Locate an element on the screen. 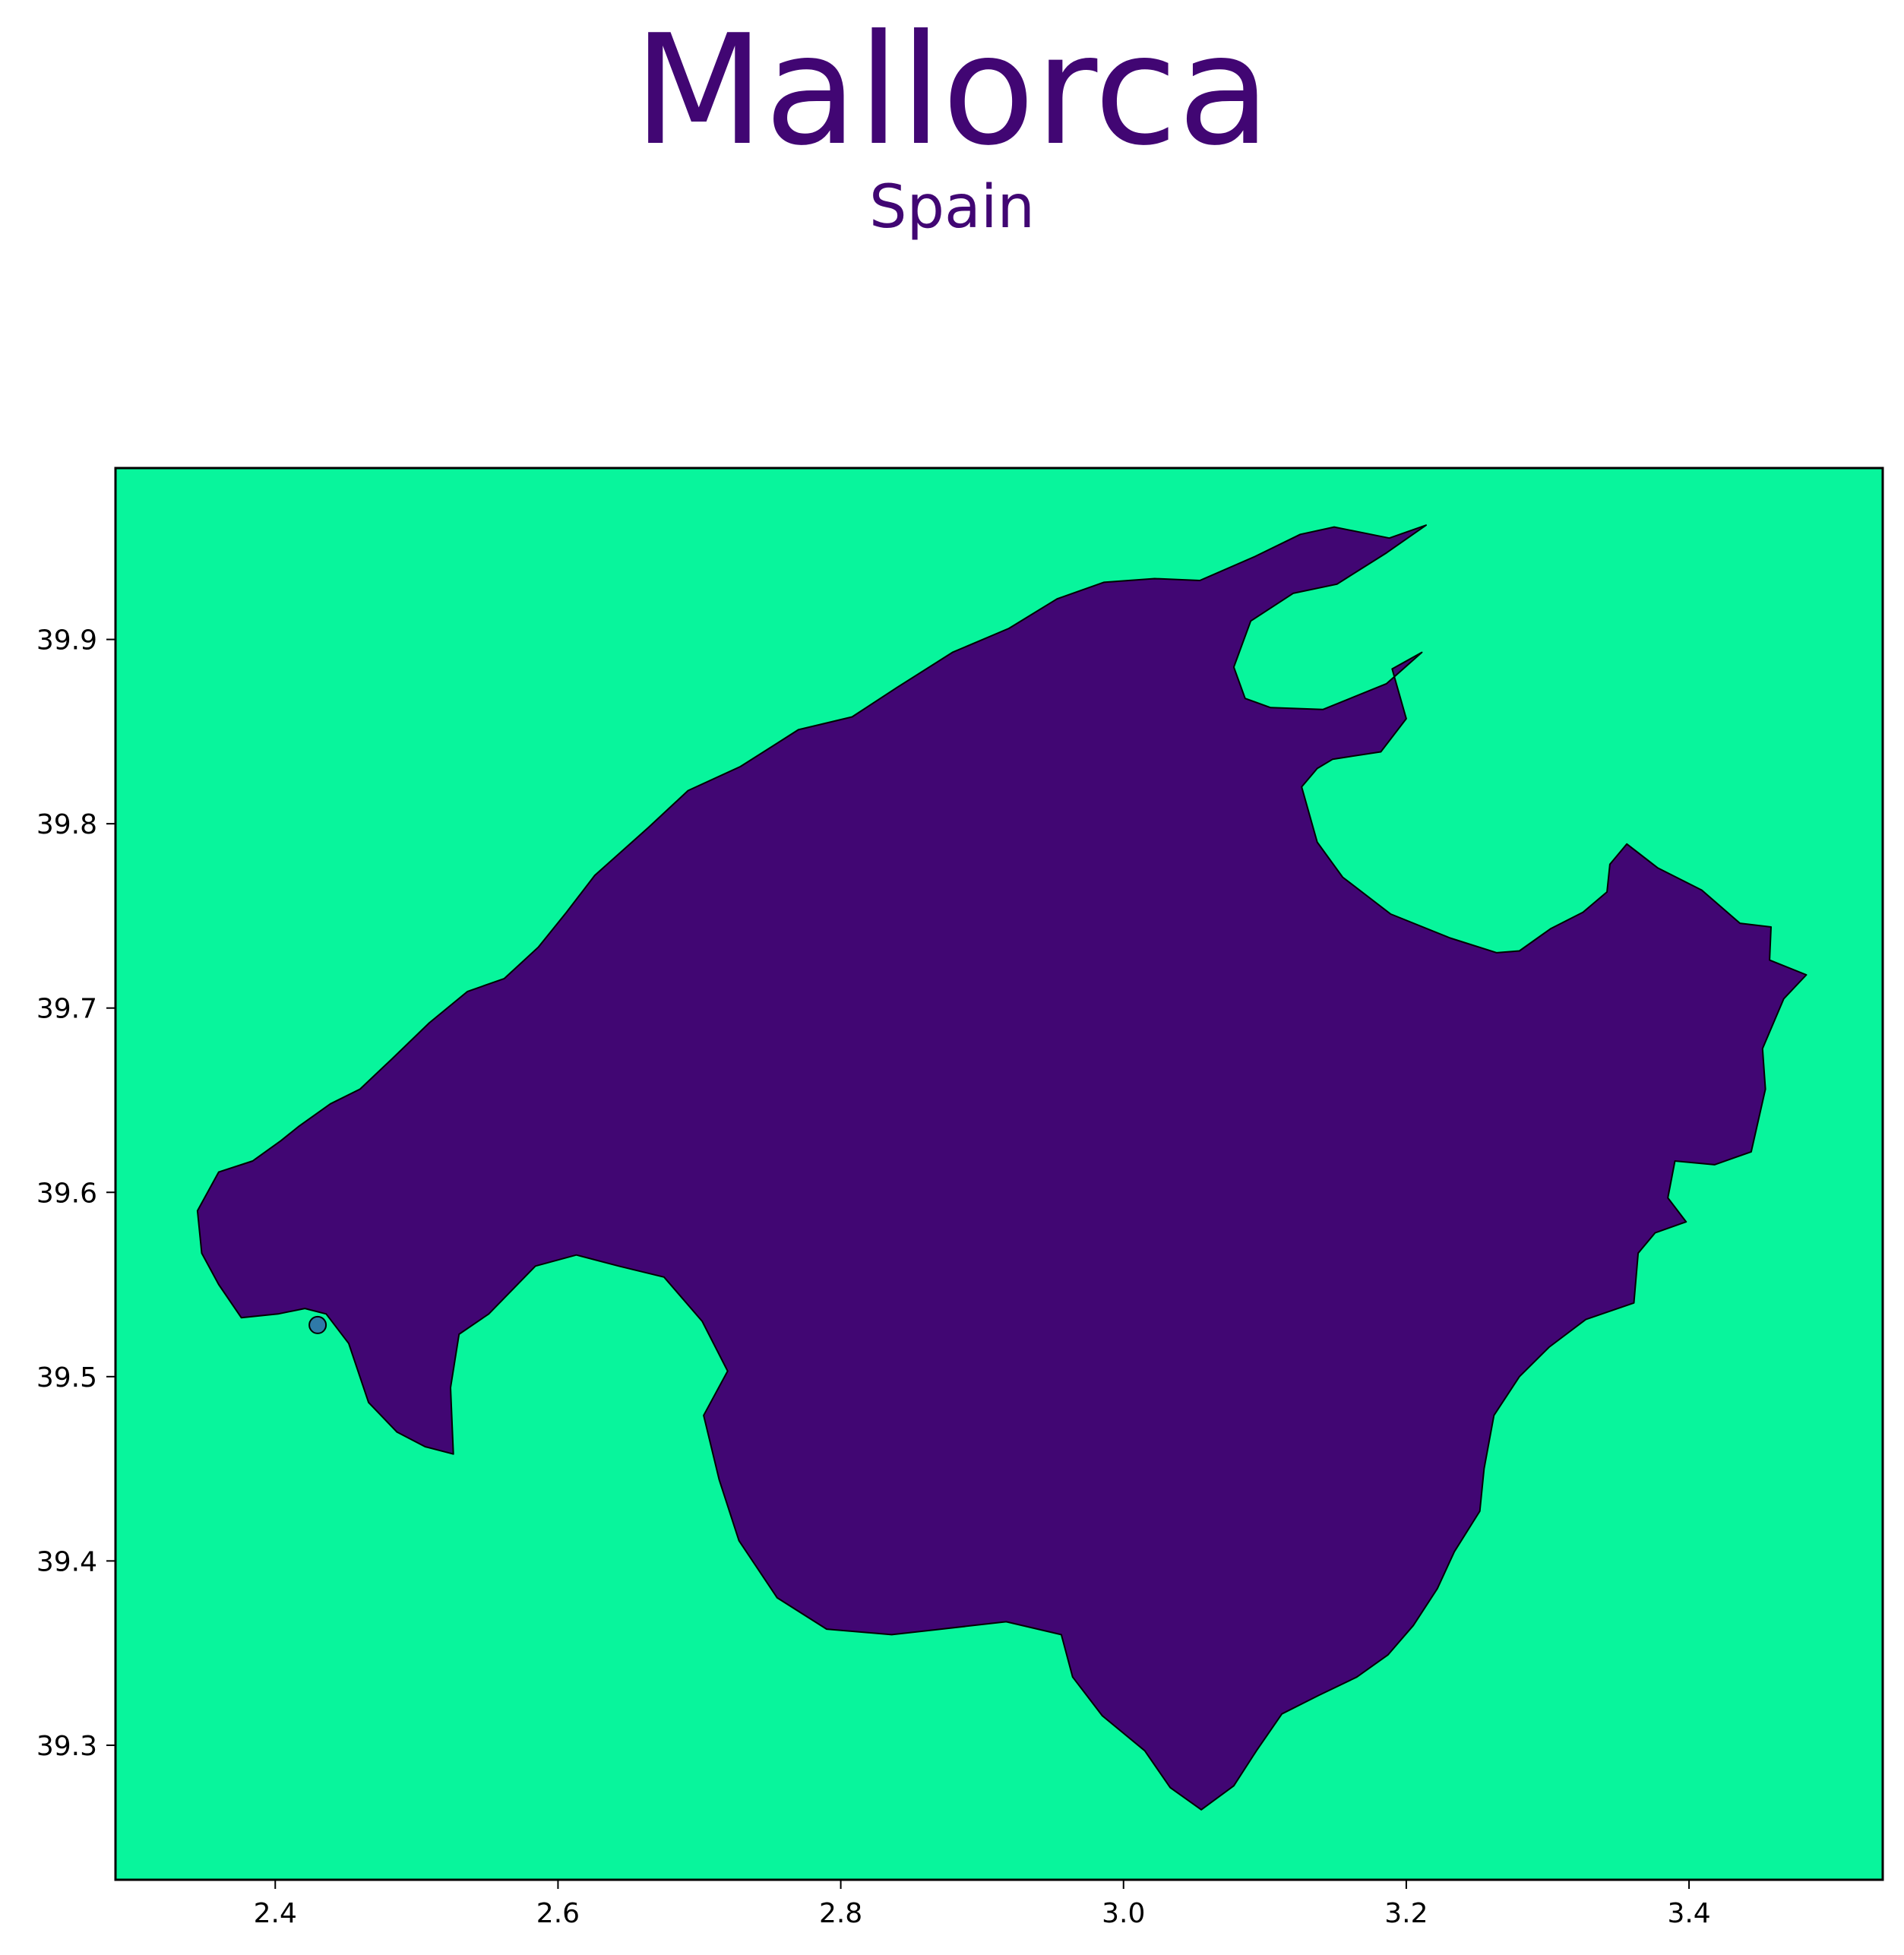 This screenshot has width=1904, height=1955. y-tick-label: 39.6 is located at coordinates (66, 1193).